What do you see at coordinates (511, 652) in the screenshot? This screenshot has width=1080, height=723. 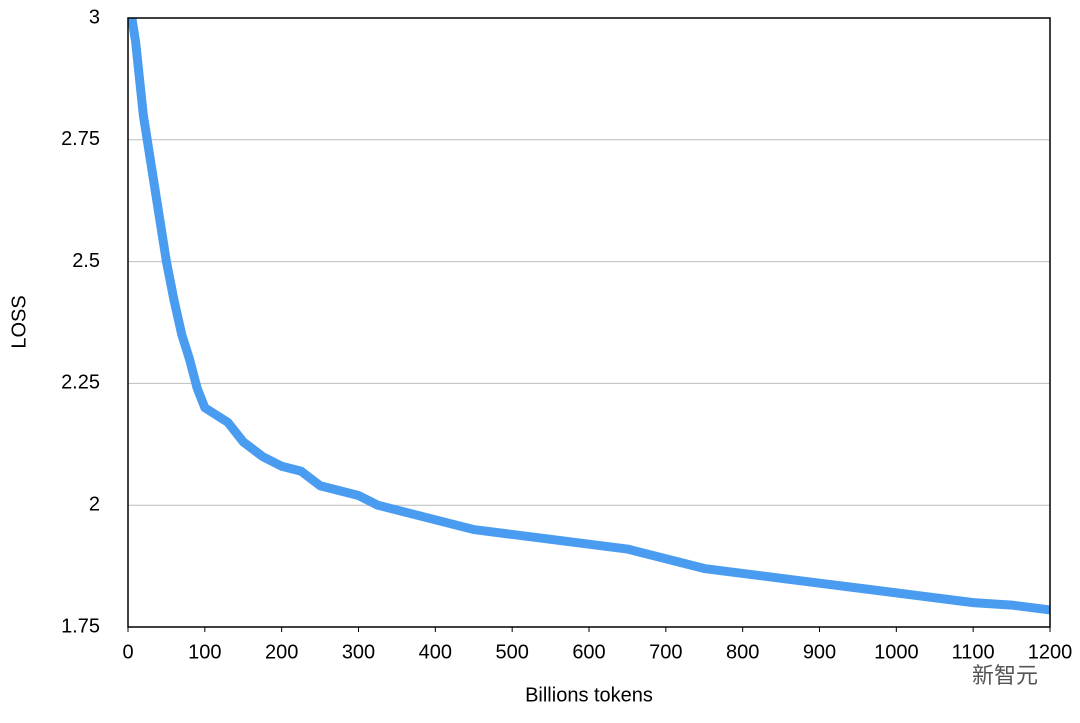 I see `x-tick-label: 500` at bounding box center [511, 652].